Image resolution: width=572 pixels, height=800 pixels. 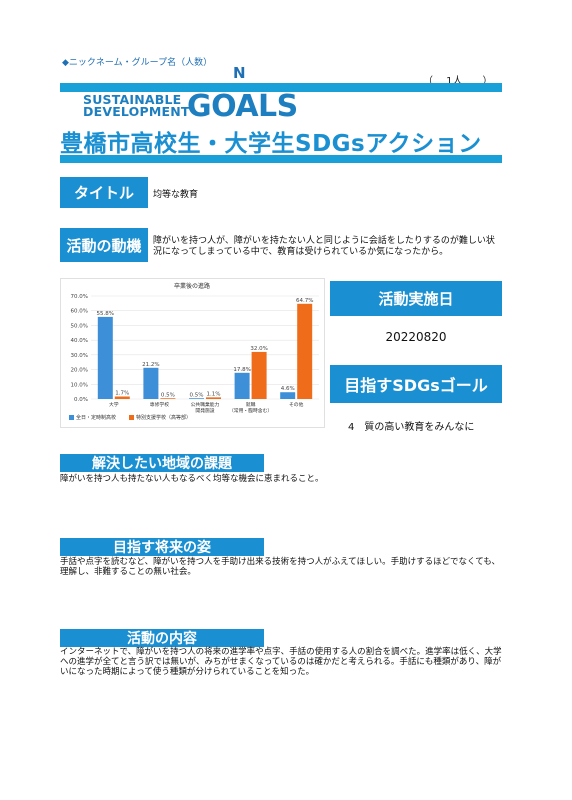 What do you see at coordinates (162, 463) in the screenshot?
I see `issue-label: 解決したい地域の課題` at bounding box center [162, 463].